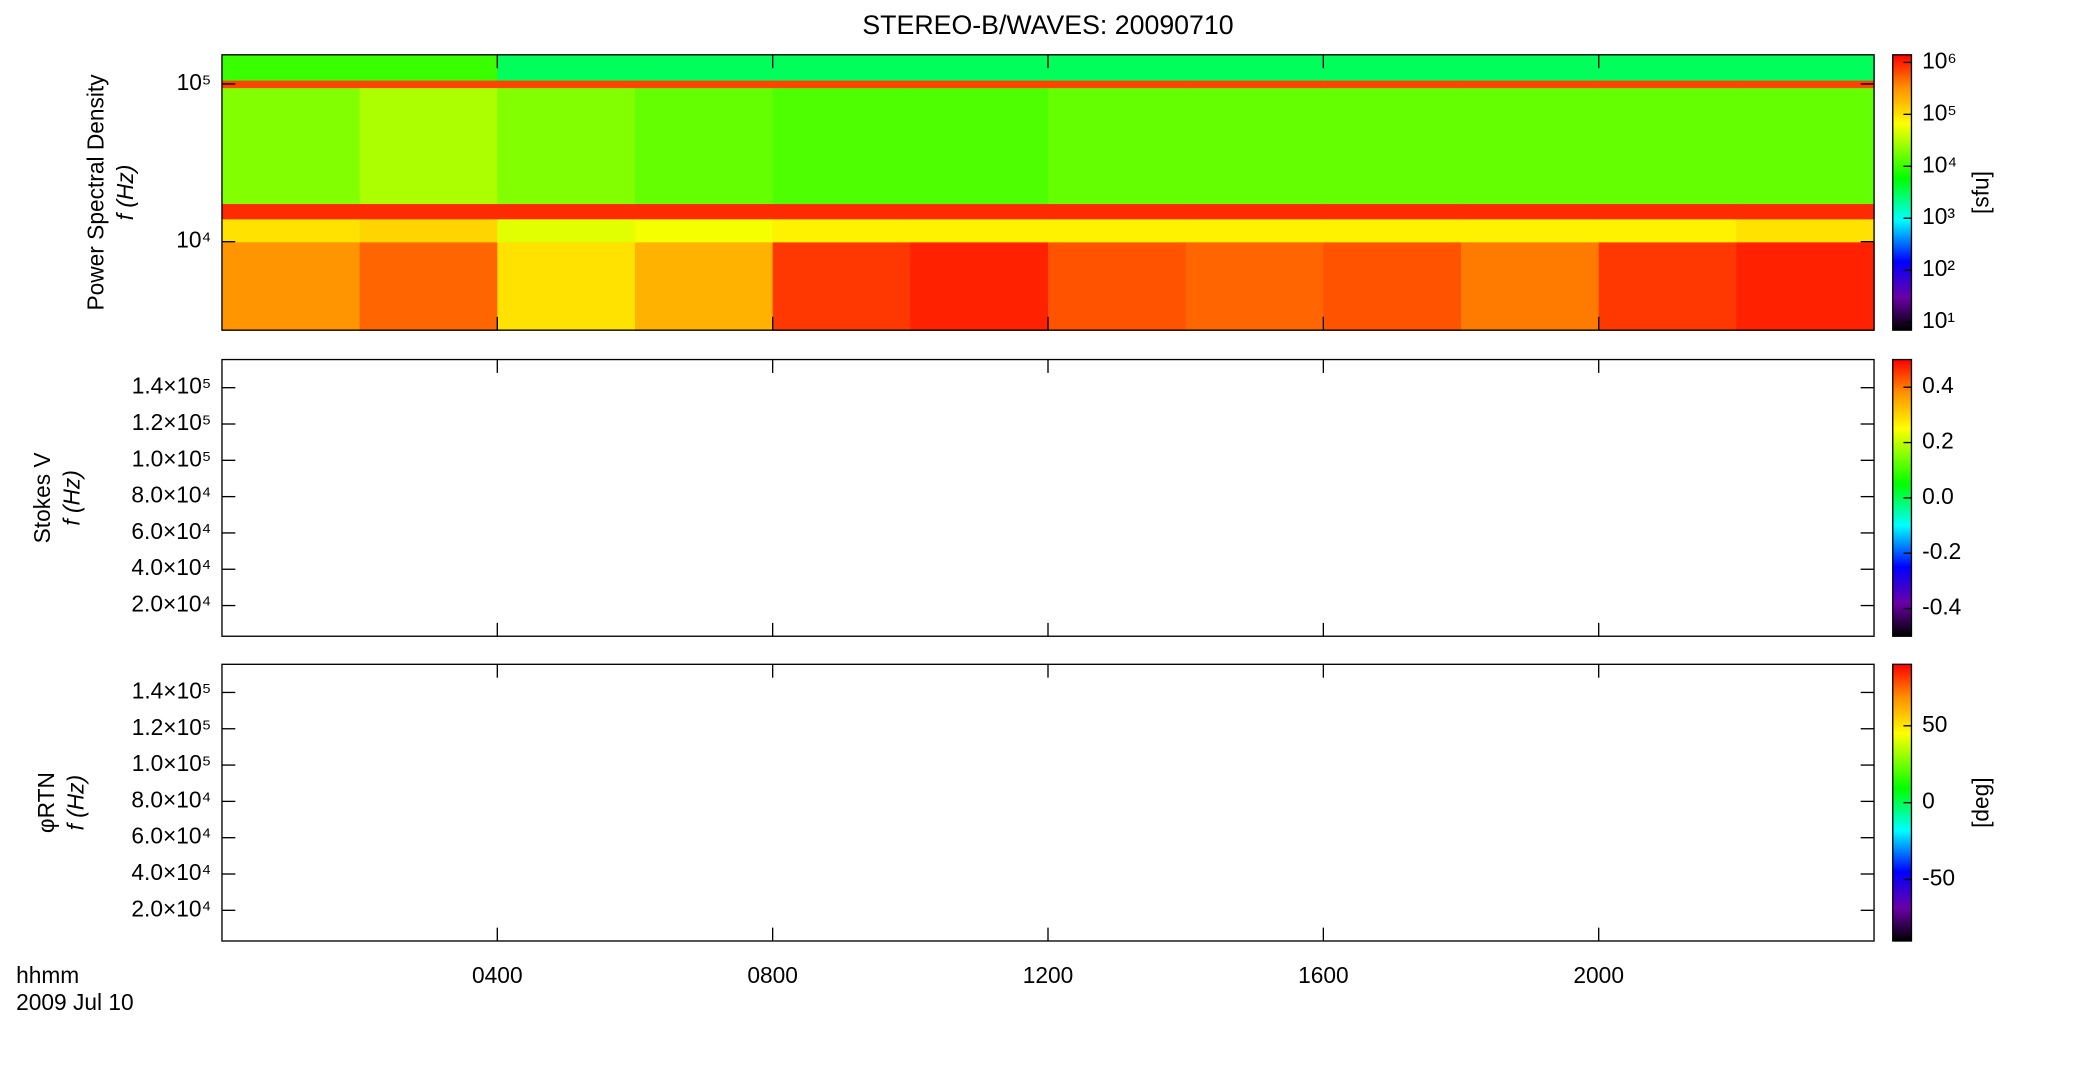 This screenshot has width=2096, height=1080. What do you see at coordinates (1938, 216) in the screenshot?
I see `colorbar-tick-label: 10³` at bounding box center [1938, 216].